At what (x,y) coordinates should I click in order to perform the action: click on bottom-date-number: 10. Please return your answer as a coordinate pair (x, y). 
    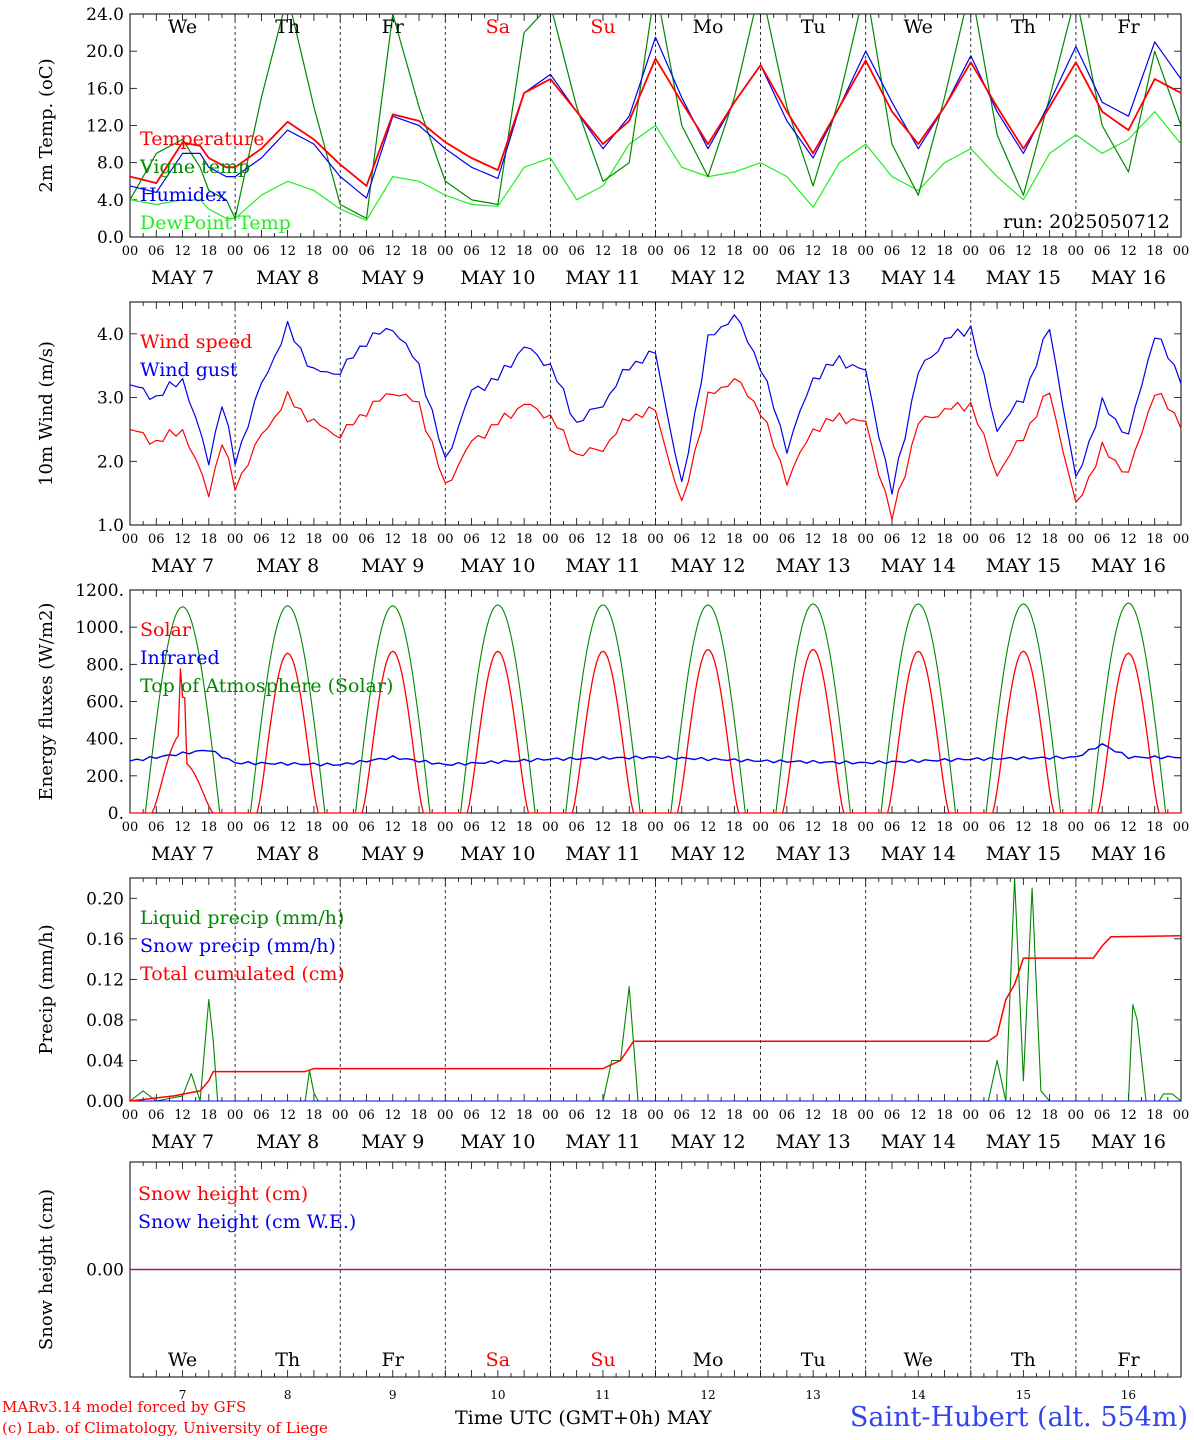
    Looking at the image, I should click on (497, 1395).